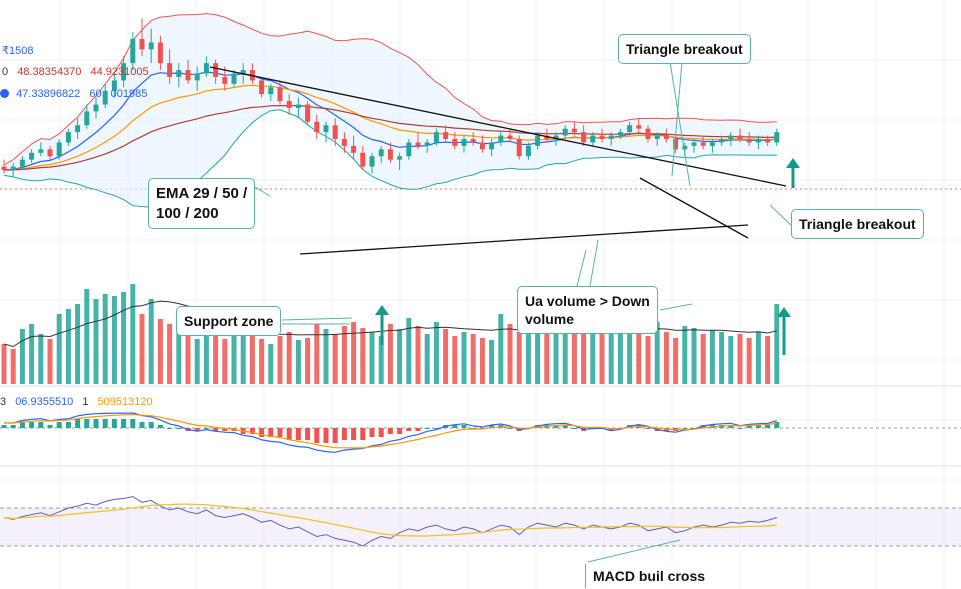 The height and width of the screenshot is (589, 961). Describe the element at coordinates (202, 193) in the screenshot. I see `callout-ema-line1: EMA 29 / 50 /` at that location.